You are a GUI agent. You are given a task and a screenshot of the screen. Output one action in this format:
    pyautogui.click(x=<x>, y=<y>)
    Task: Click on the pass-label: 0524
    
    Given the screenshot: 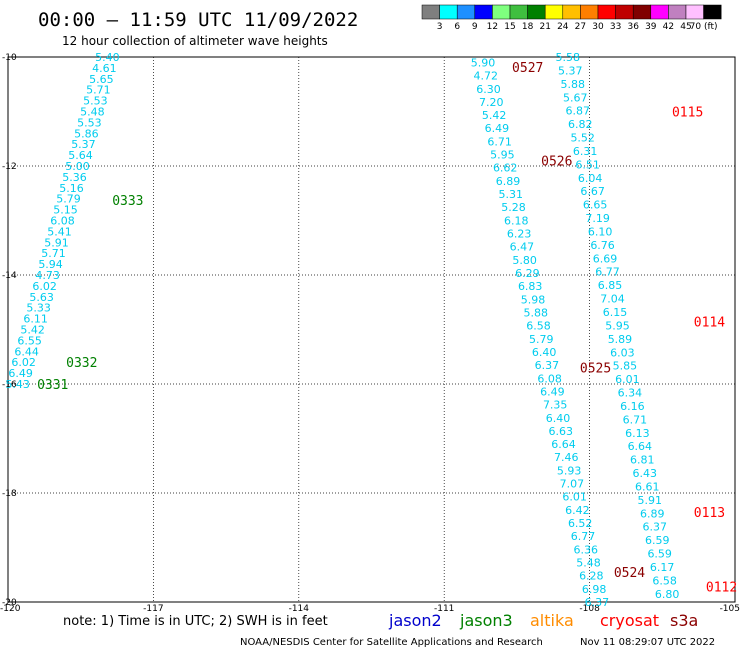 What is the action you would take?
    pyautogui.click(x=629, y=573)
    